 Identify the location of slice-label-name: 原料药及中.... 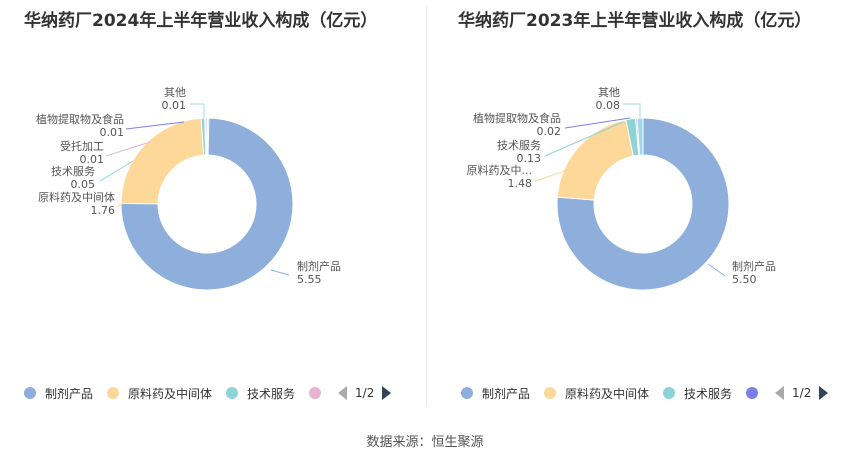
(500, 170).